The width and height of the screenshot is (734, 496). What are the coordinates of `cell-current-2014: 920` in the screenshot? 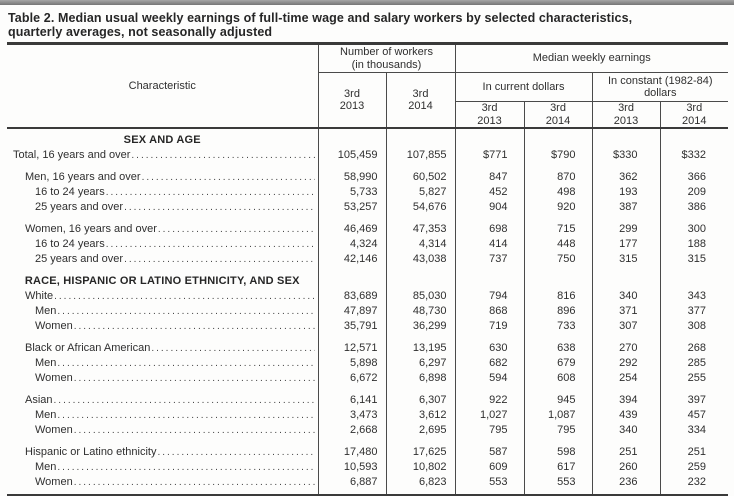 It's located at (558, 207).